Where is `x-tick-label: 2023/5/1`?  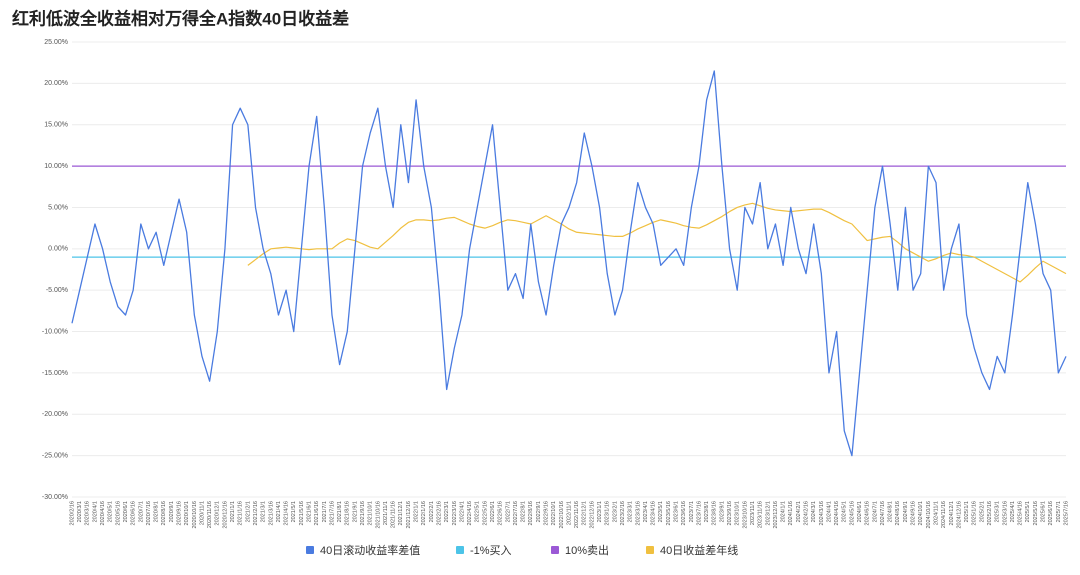
x-tick-label: 2023/5/1 is located at coordinates (661, 511).